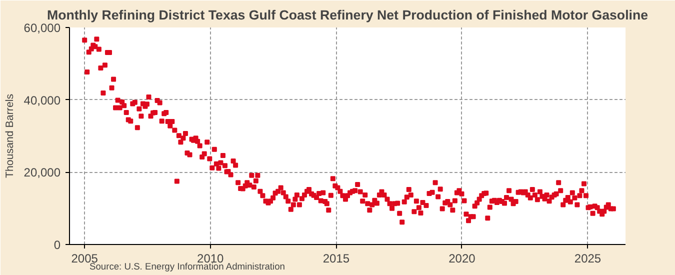 The image size is (675, 275). I want to click on source-note: Source: U.S. Energy Information Administration, so click(187, 267).